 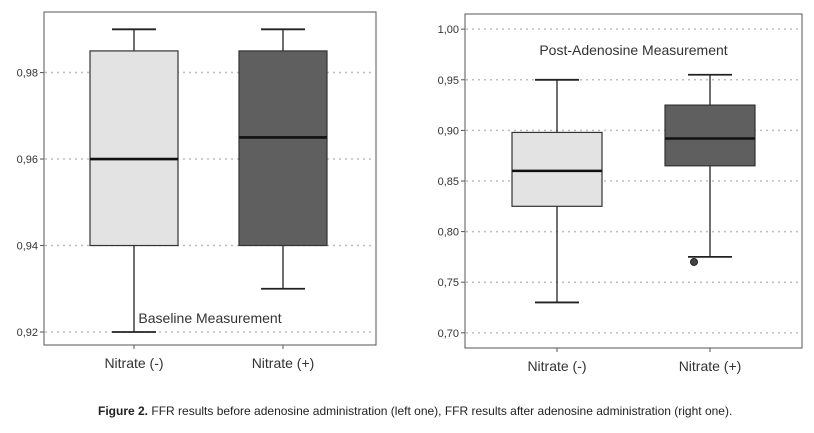 I want to click on y-tick-label: 0,94, so click(x=27, y=247).